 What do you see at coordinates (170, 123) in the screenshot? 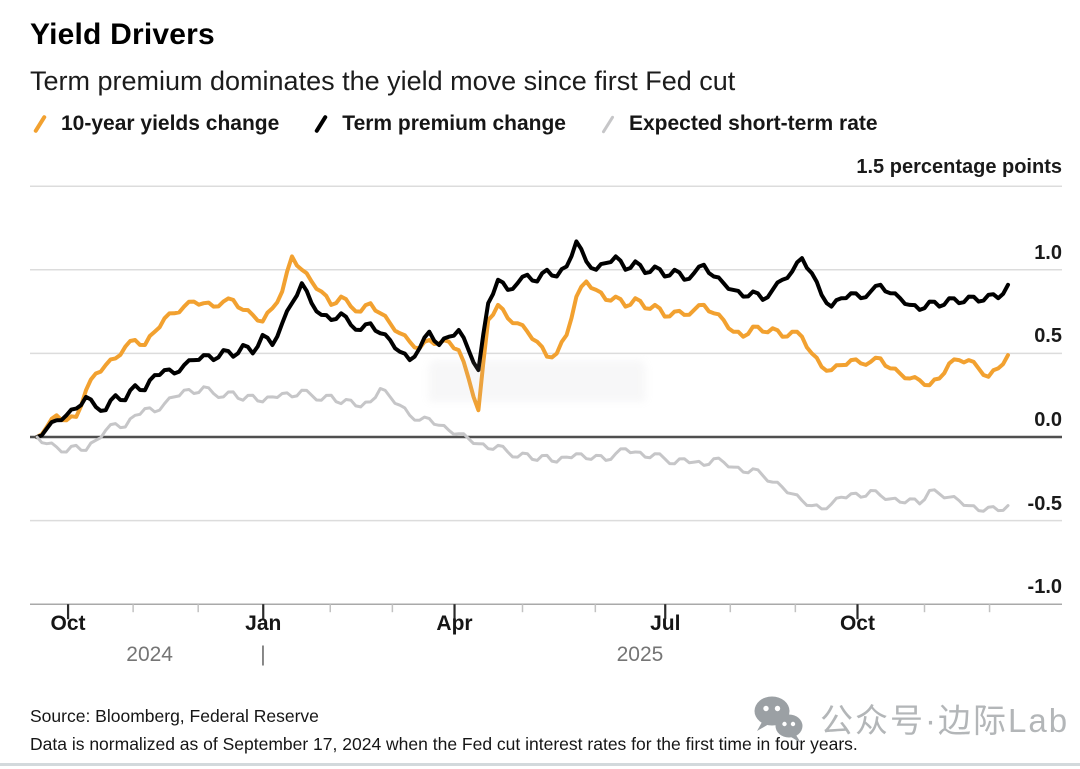
I see `legend-item-label: 10-year yields change` at bounding box center [170, 123].